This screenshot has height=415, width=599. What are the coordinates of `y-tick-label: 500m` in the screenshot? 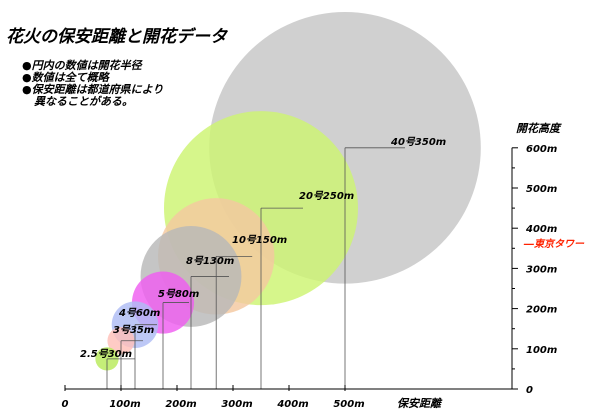 It's located at (541, 189).